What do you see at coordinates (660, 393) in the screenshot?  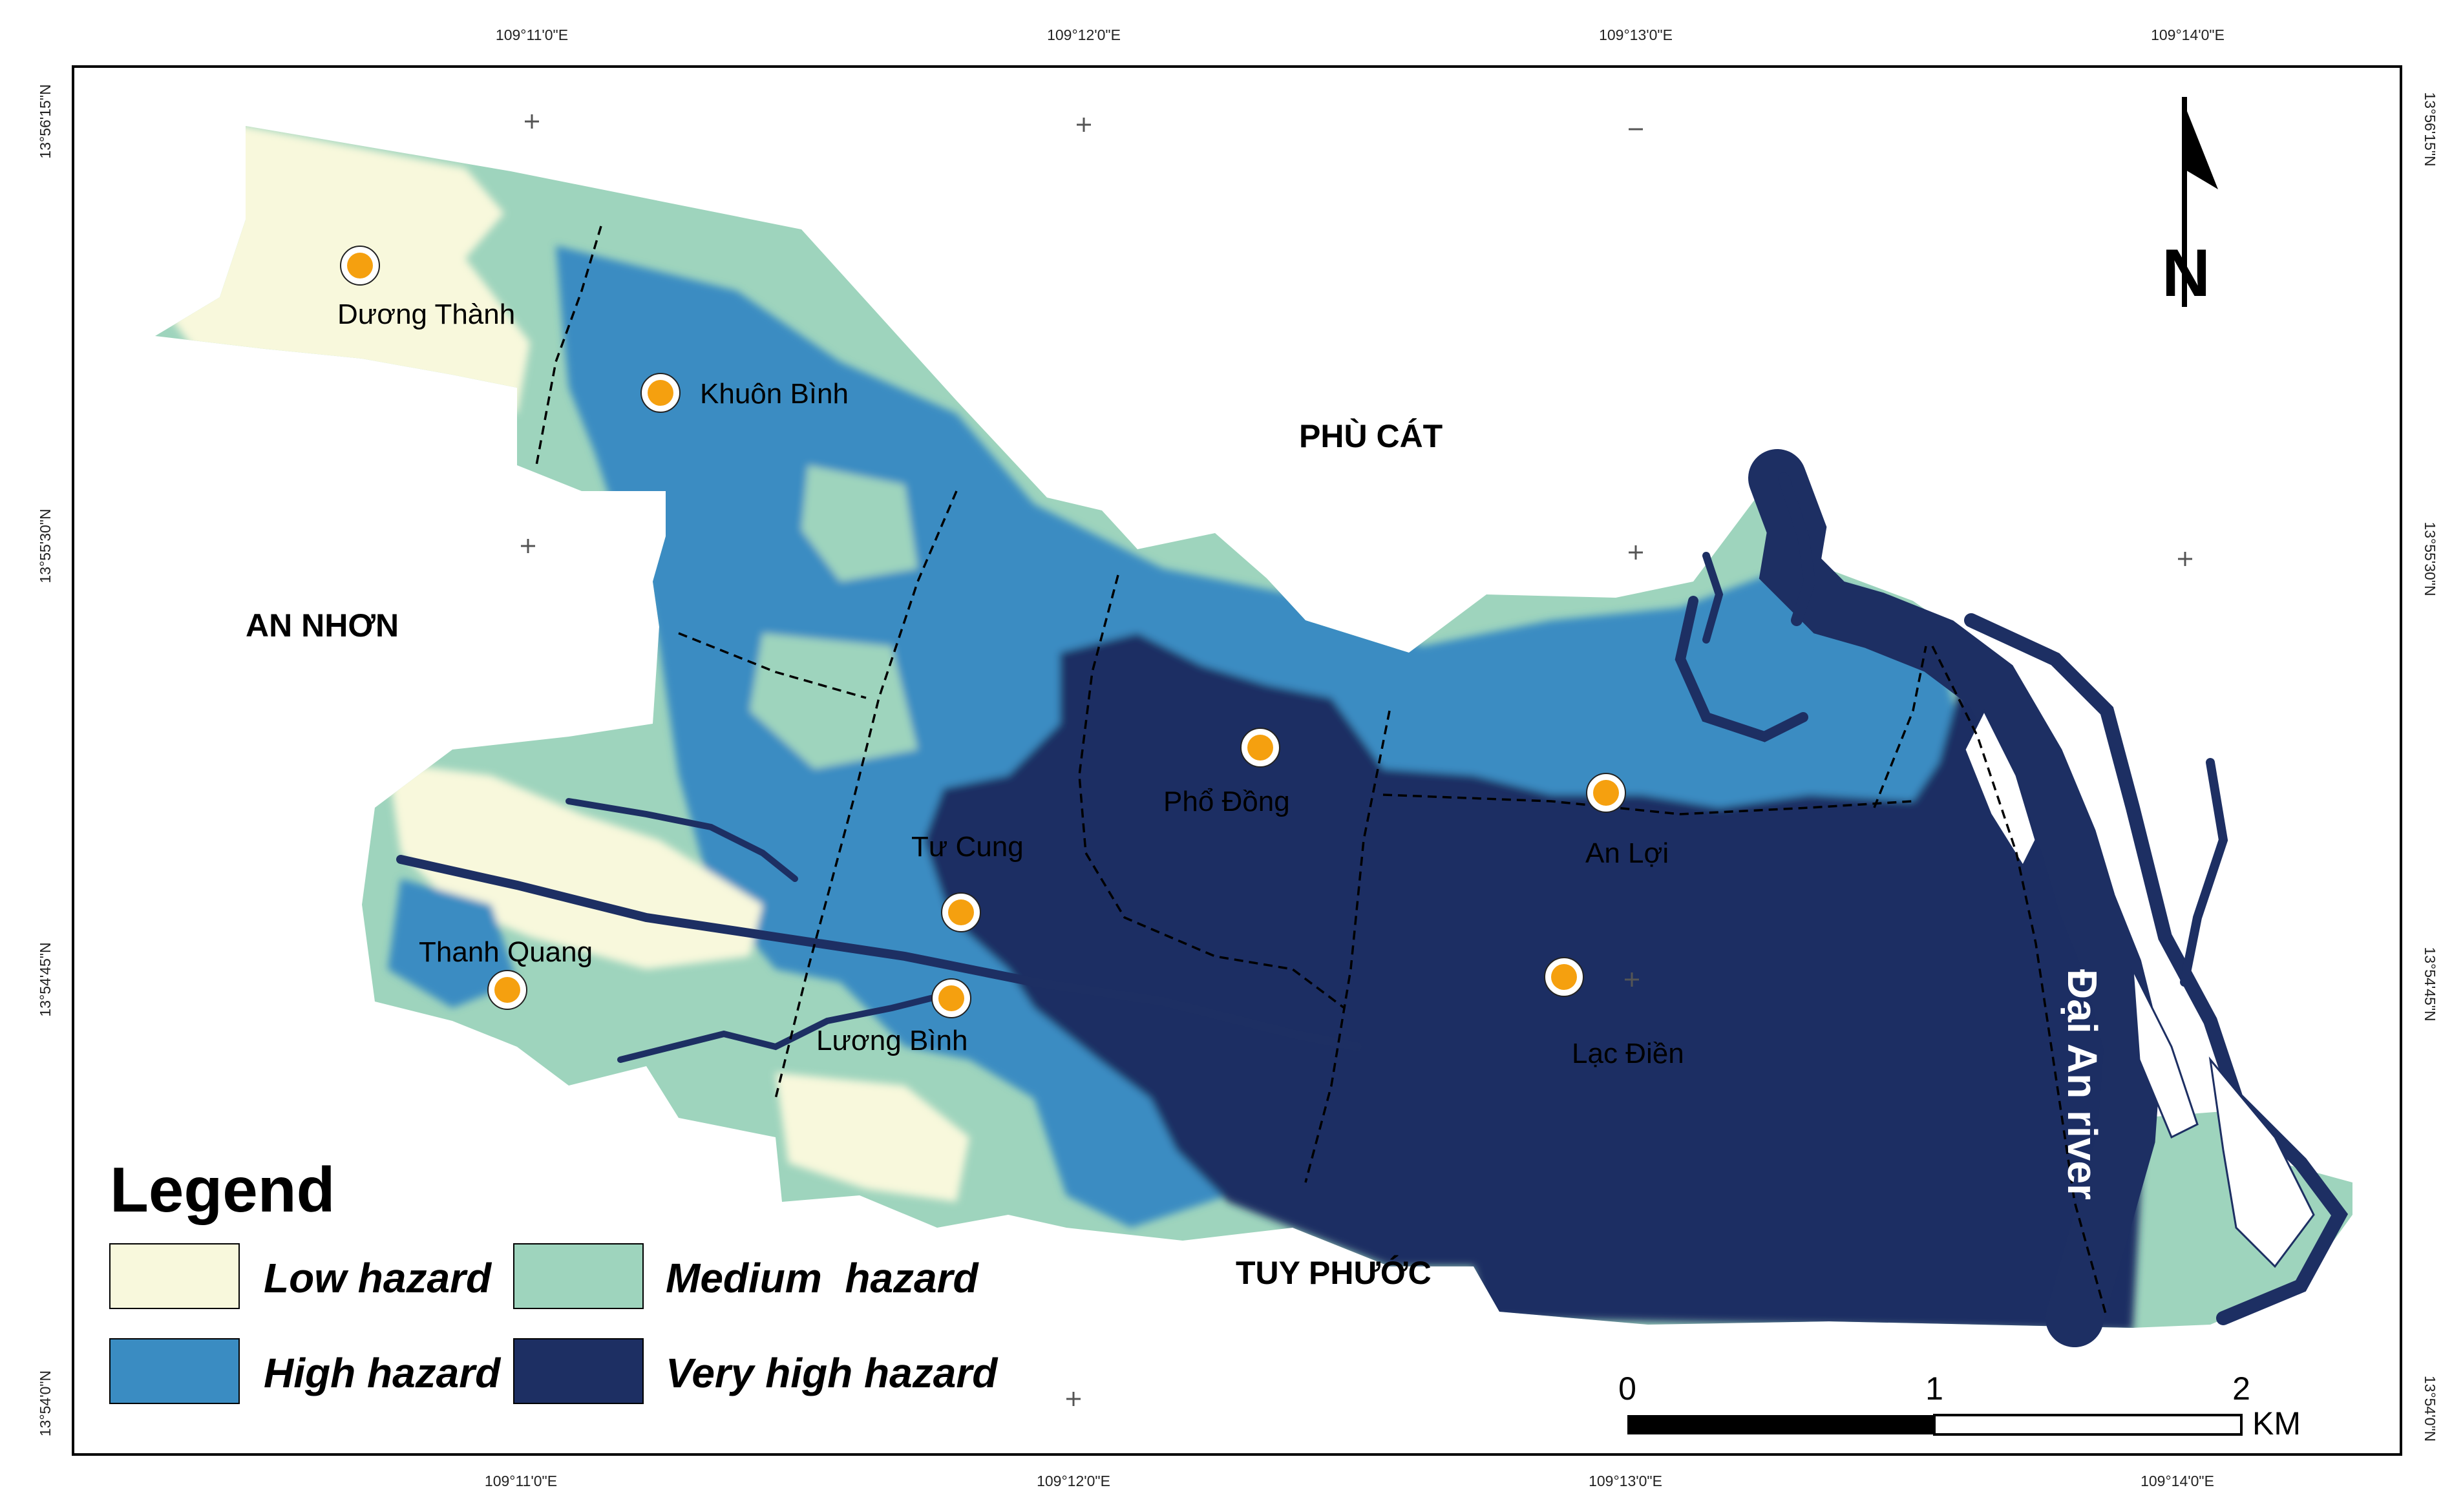 I see `settlement-khuon-binh-marker` at bounding box center [660, 393].